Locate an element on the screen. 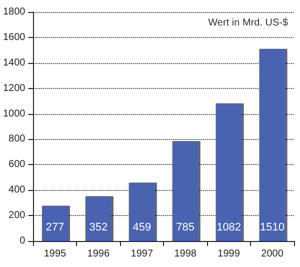  y-tick-label: 0 is located at coordinates (23, 241).